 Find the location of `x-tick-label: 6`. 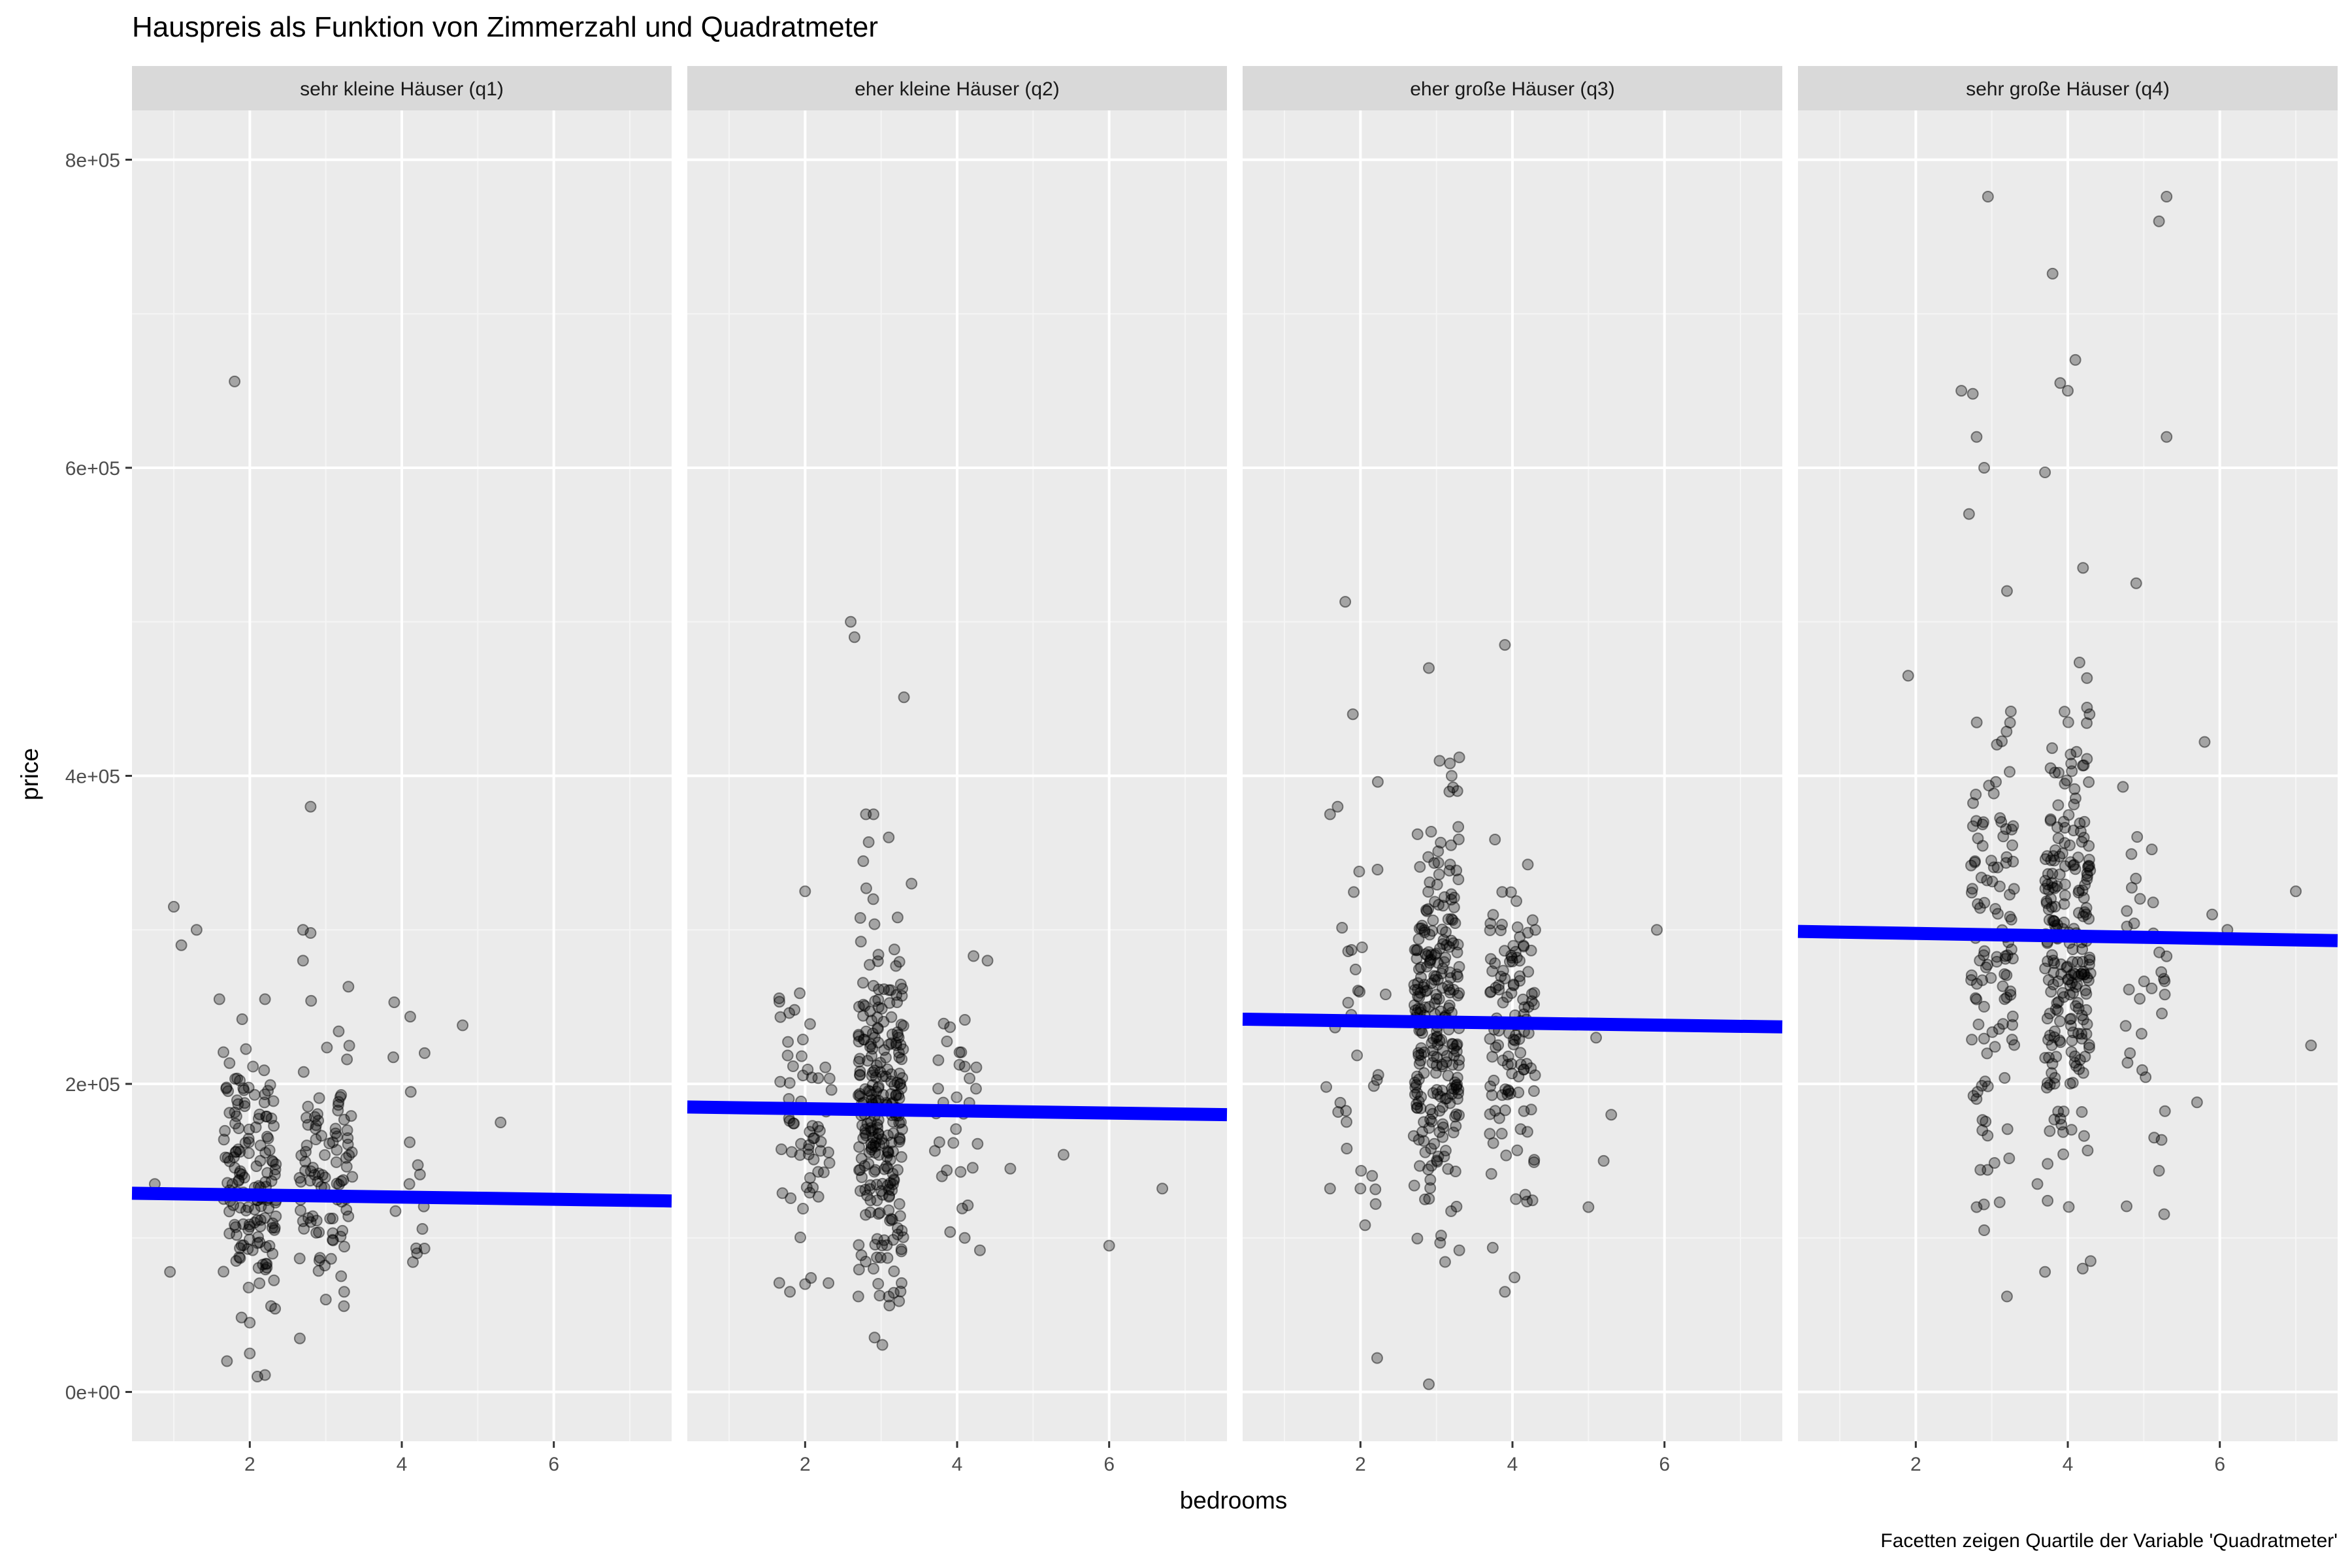

x-tick-label: 6 is located at coordinates (1664, 1464).